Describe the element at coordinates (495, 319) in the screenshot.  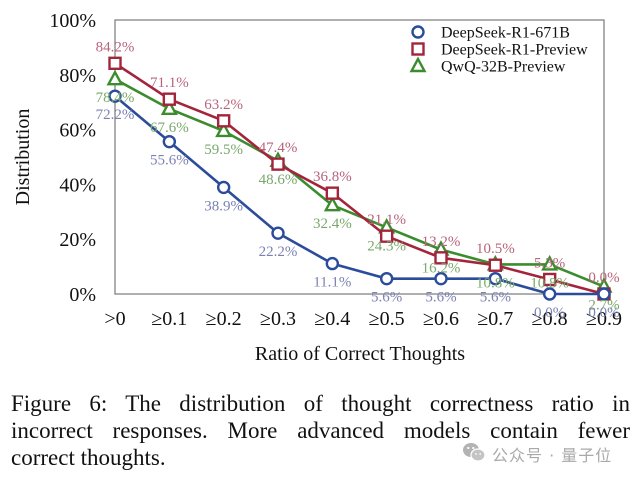
I see `x-tick-label: ≥0.7` at that location.